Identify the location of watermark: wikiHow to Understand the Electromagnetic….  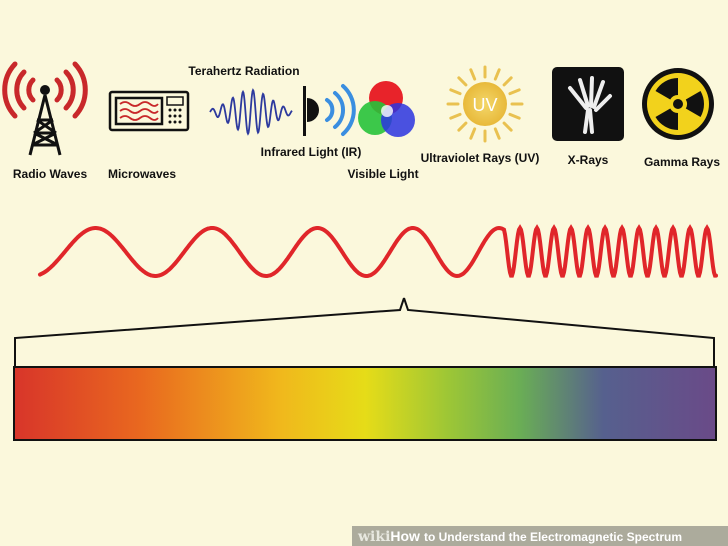
(540, 536).